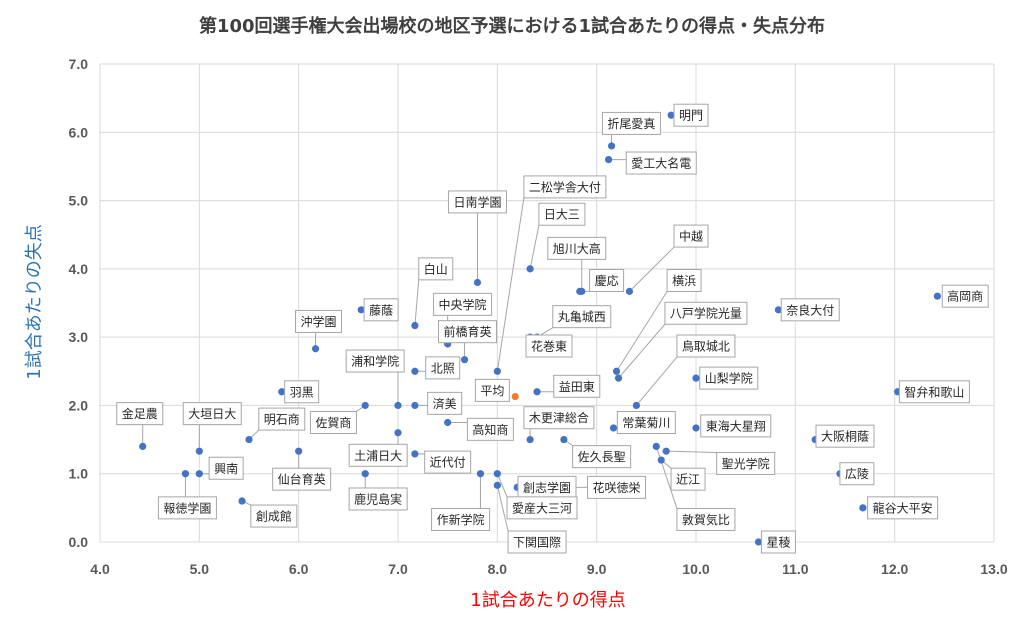 The width and height of the screenshot is (1024, 636). I want to click on average-point, so click(515, 396).